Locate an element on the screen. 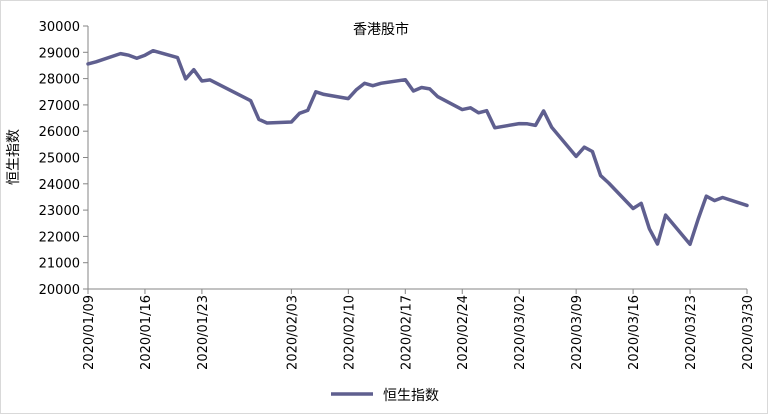  x-tick-label: 2020/02/03 is located at coordinates (292, 332).